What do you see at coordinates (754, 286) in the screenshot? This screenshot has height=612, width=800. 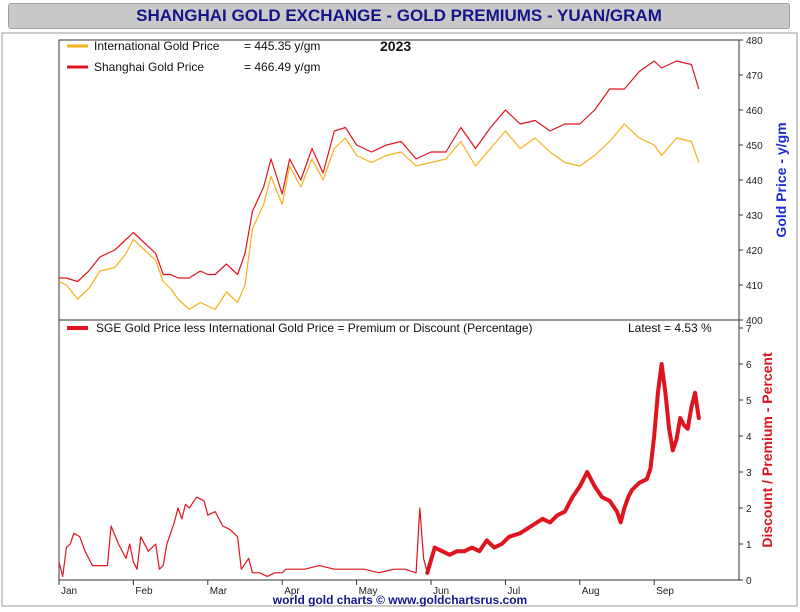 I see `top-y-tick-label: 410` at bounding box center [754, 286].